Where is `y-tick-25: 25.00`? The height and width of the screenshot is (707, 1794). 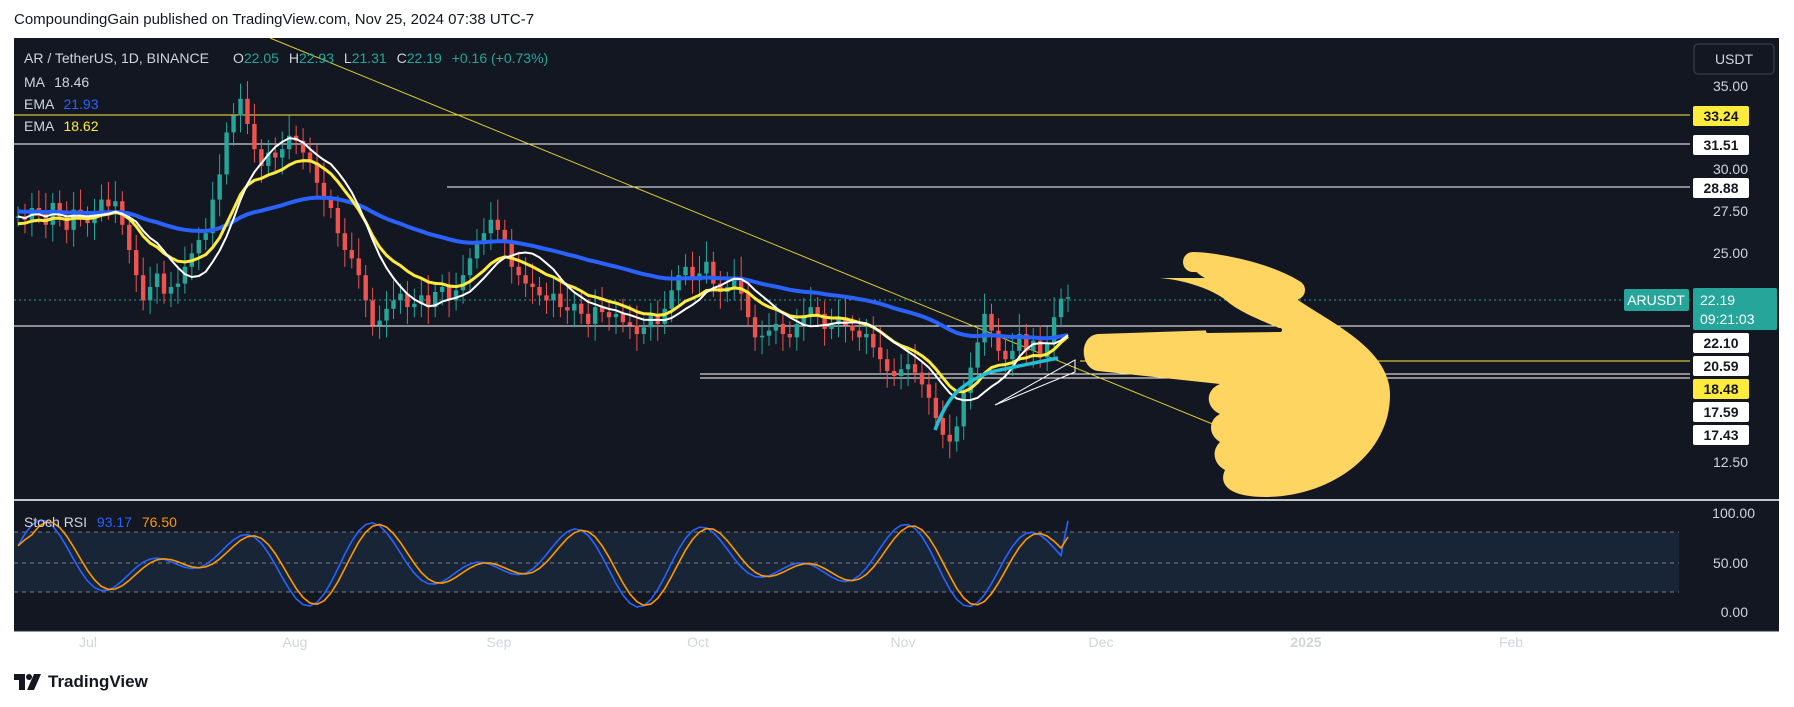 y-tick-25: 25.00 is located at coordinates (1730, 253).